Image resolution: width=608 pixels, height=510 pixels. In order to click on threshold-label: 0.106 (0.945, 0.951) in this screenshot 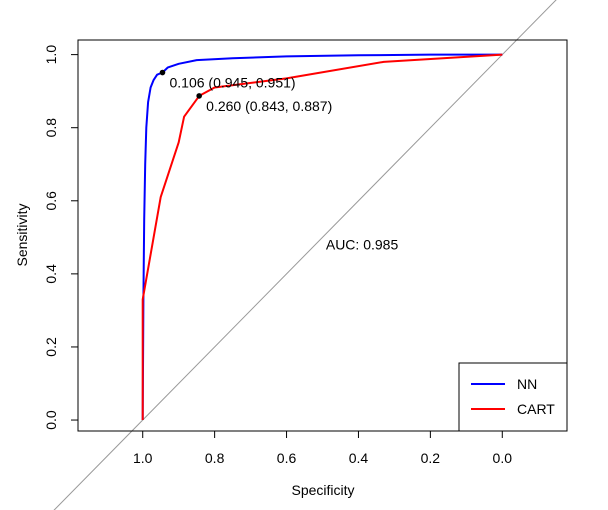, I will do `click(232, 83)`.